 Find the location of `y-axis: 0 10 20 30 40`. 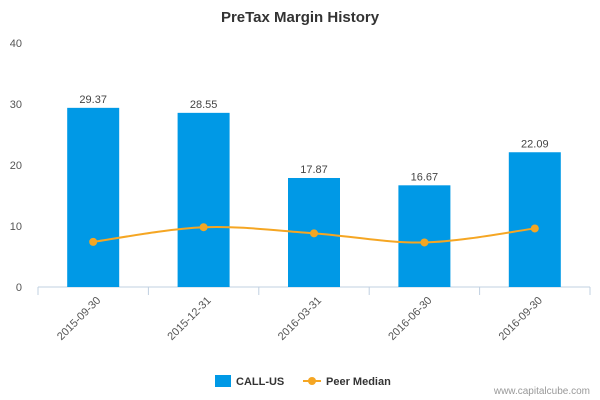

y-axis: 0 10 20 30 40 is located at coordinates (16, 166).